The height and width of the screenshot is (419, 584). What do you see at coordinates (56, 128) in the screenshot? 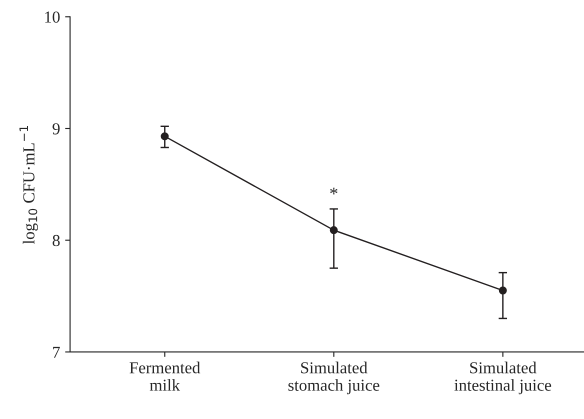
I see `y-tick-label: 9` at bounding box center [56, 128].